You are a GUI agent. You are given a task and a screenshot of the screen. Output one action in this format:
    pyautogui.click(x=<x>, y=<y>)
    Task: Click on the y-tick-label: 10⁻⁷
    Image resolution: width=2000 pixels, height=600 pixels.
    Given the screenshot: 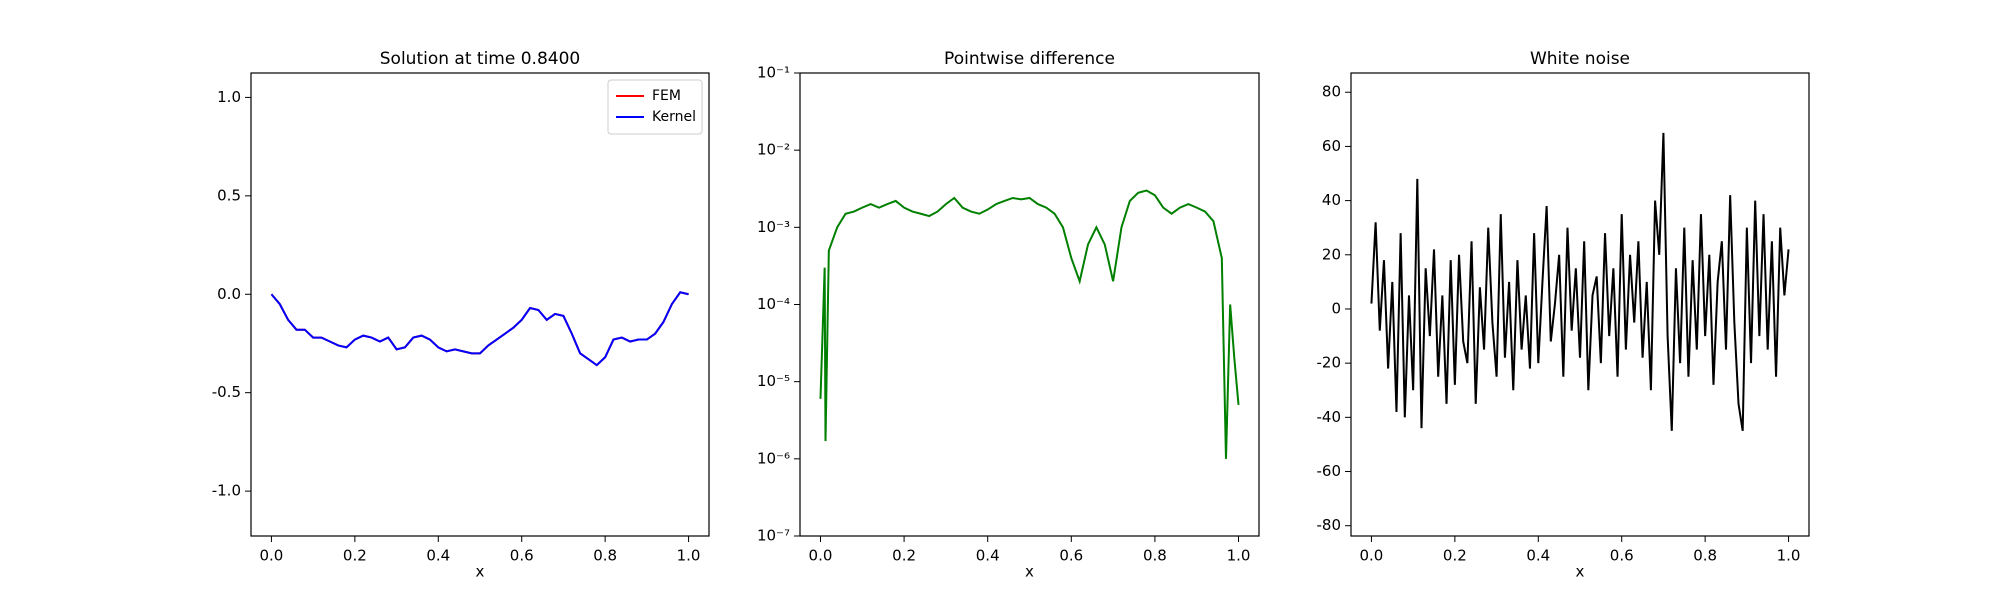 What is the action you would take?
    pyautogui.click(x=773, y=536)
    